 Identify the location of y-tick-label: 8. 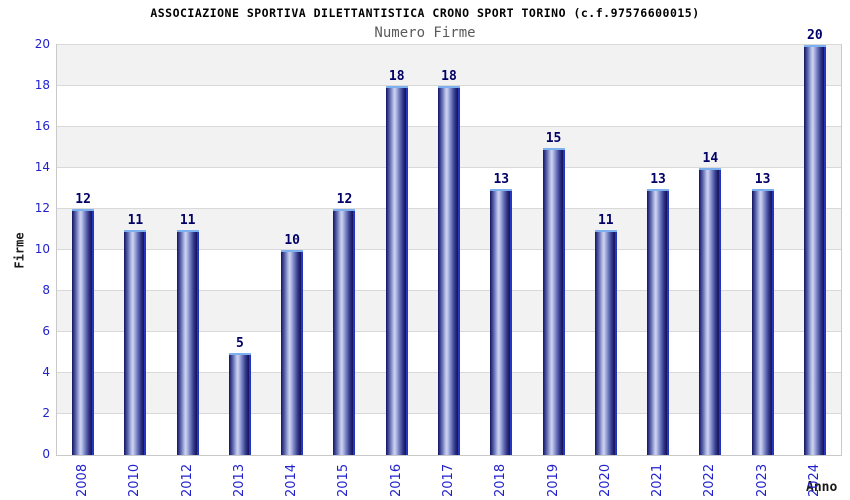
(46, 290).